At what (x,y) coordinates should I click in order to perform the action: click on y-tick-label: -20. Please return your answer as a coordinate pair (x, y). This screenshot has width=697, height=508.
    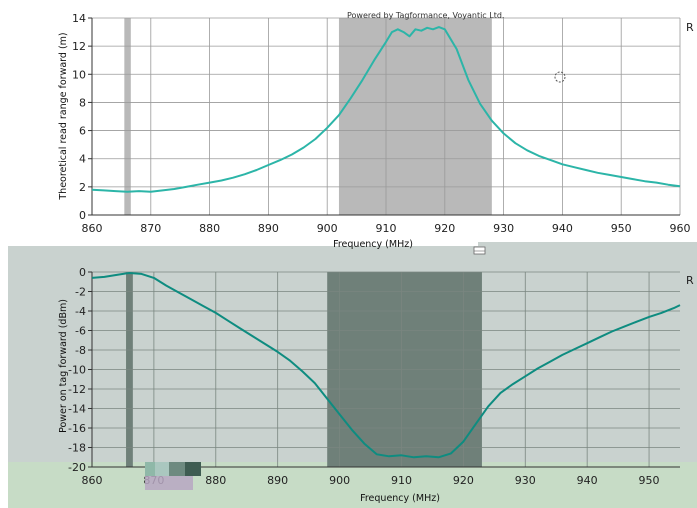
    Looking at the image, I should click on (77, 467).